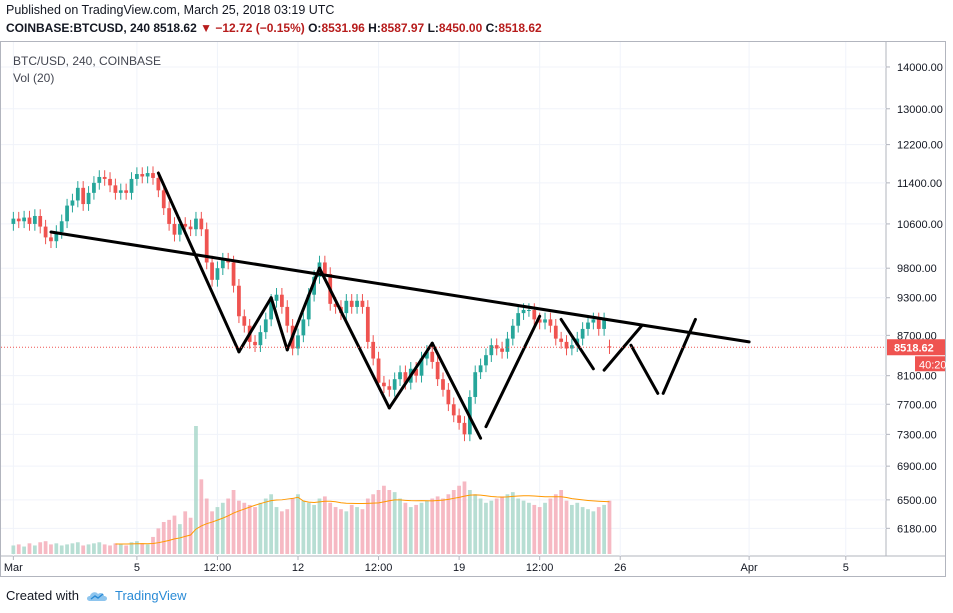  What do you see at coordinates (917, 435) in the screenshot?
I see `y-tick-label: 7300.00` at bounding box center [917, 435].